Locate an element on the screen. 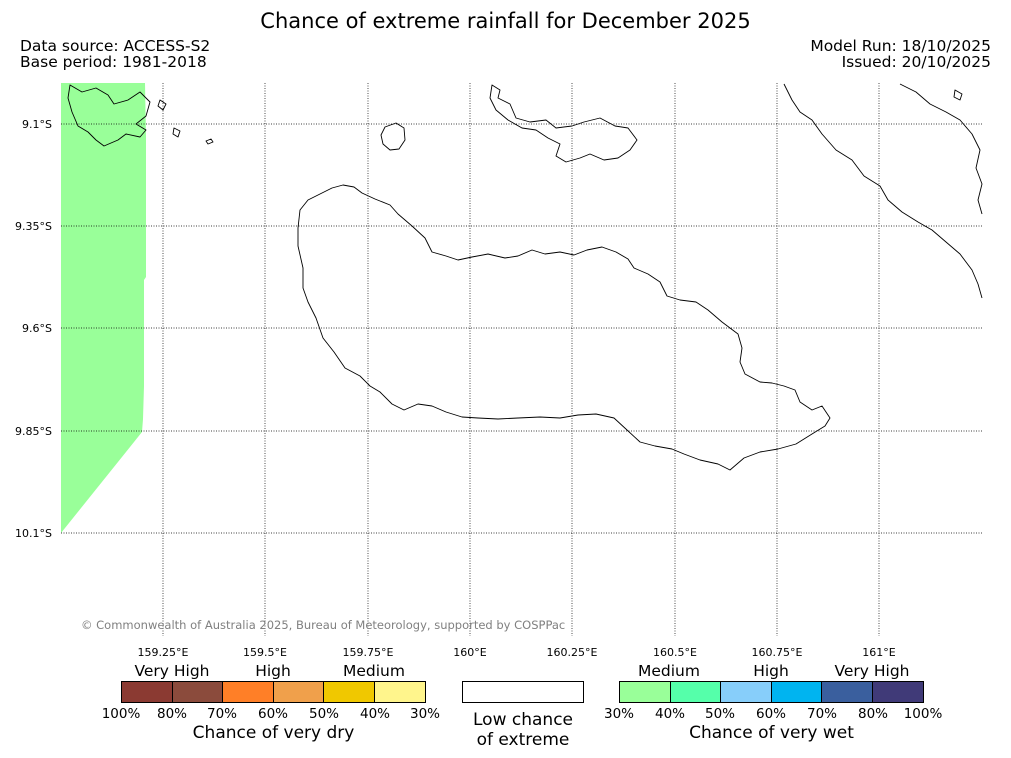 Image resolution: width=1011 pixels, height=758 pixels. base-period: Base period: 1981-2018 is located at coordinates (113, 62).